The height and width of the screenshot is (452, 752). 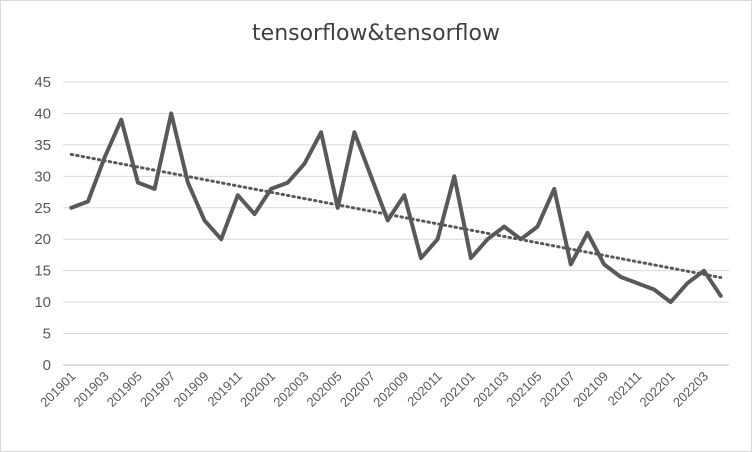 What do you see at coordinates (257, 389) in the screenshot?
I see `x-tick-label: 202001` at bounding box center [257, 389].